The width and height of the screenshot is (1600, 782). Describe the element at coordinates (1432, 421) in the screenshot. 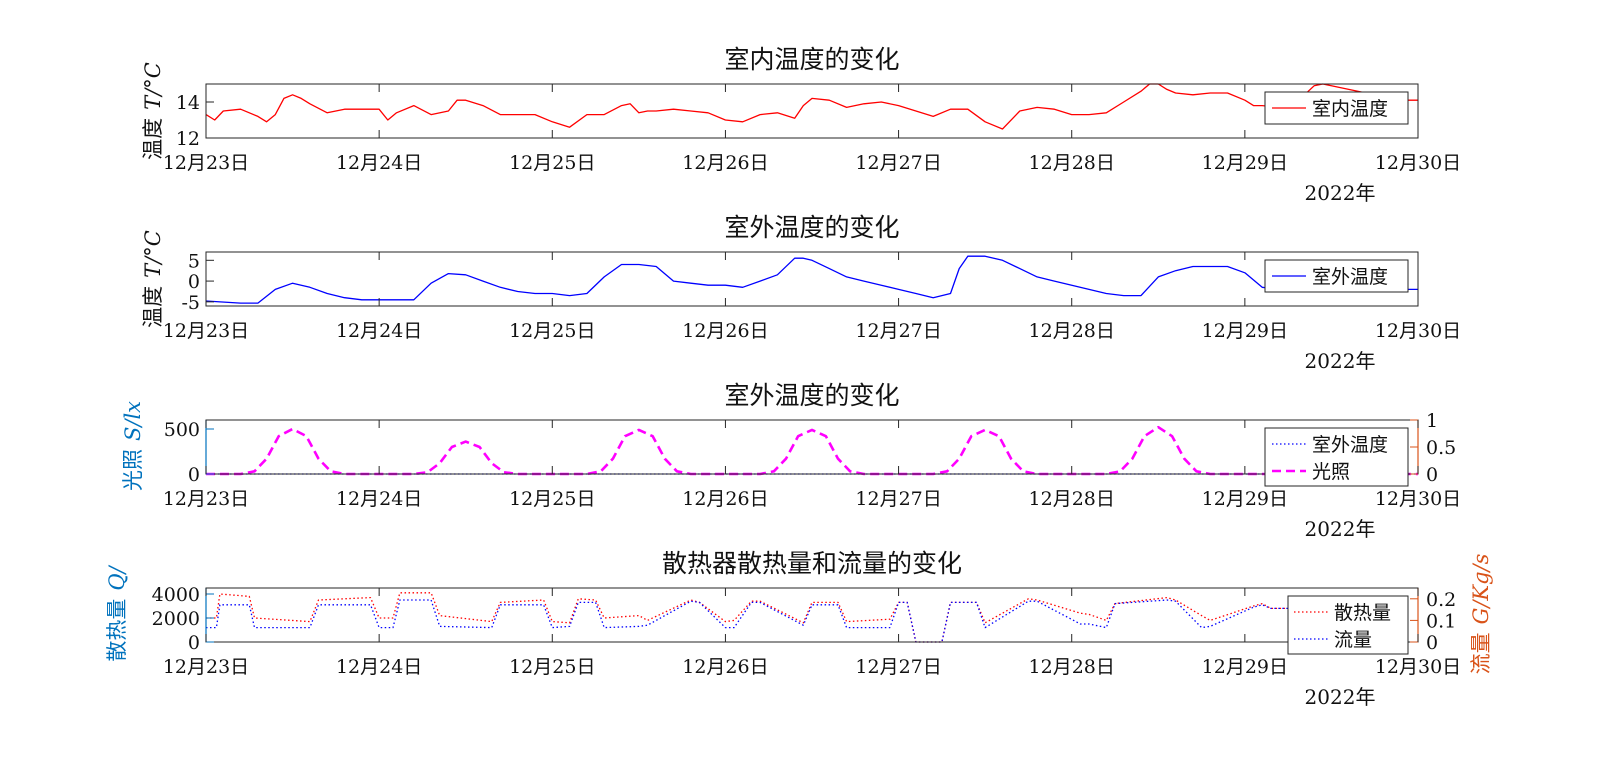

I see `panel3-y2tick-label-2: 1` at that location.